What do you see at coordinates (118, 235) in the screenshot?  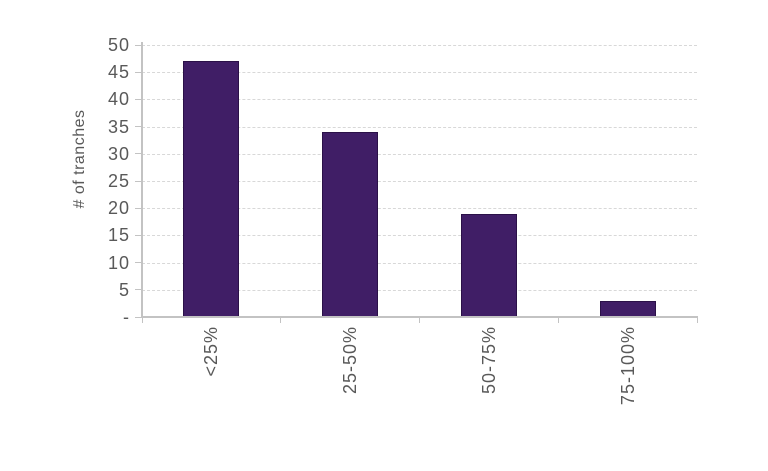 I see `y-tick-label: 15` at bounding box center [118, 235].